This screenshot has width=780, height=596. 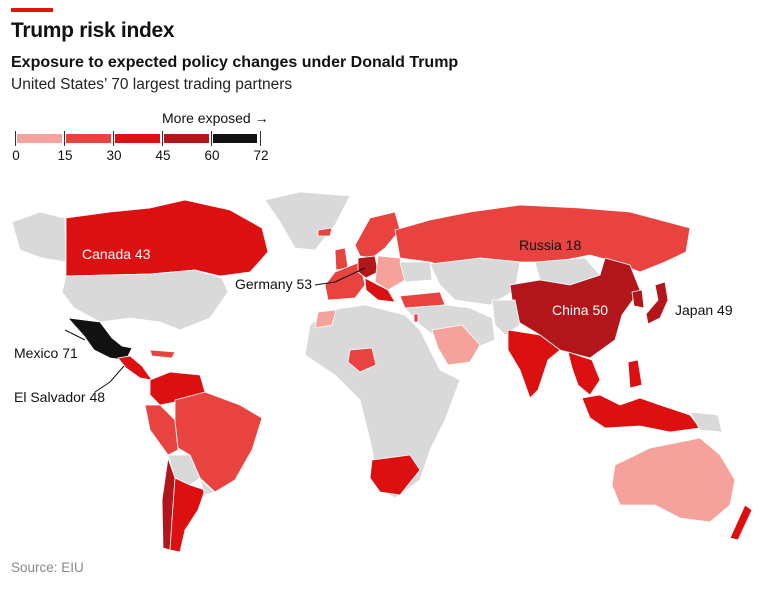 What do you see at coordinates (32, 10) in the screenshot?
I see `brand-bar` at bounding box center [32, 10].